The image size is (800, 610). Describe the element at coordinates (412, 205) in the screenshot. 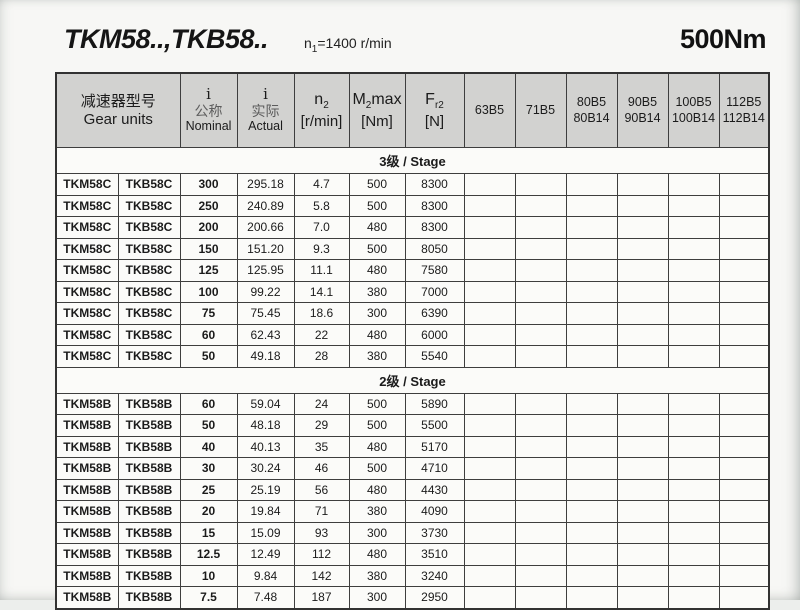

I see `table-row: TKM58C TKB58C 250 240.89 5.8 500 8300` at that location.